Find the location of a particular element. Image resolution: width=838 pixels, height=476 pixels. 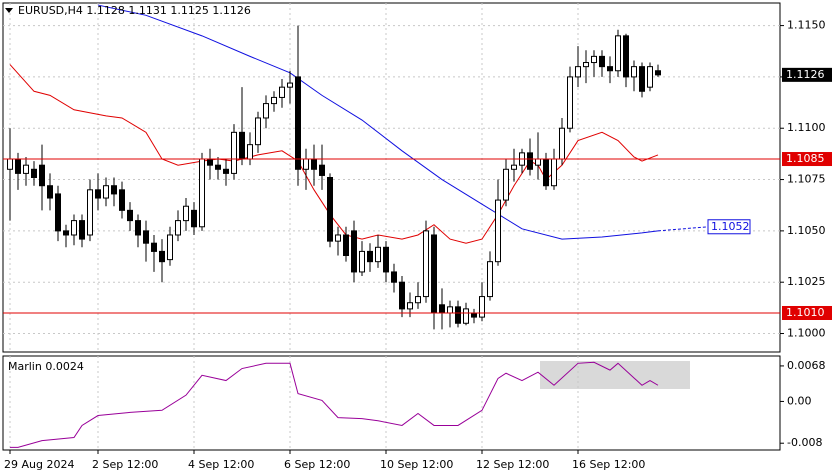

x-tick-label: 10 Sep 12:00 is located at coordinates (416, 464).